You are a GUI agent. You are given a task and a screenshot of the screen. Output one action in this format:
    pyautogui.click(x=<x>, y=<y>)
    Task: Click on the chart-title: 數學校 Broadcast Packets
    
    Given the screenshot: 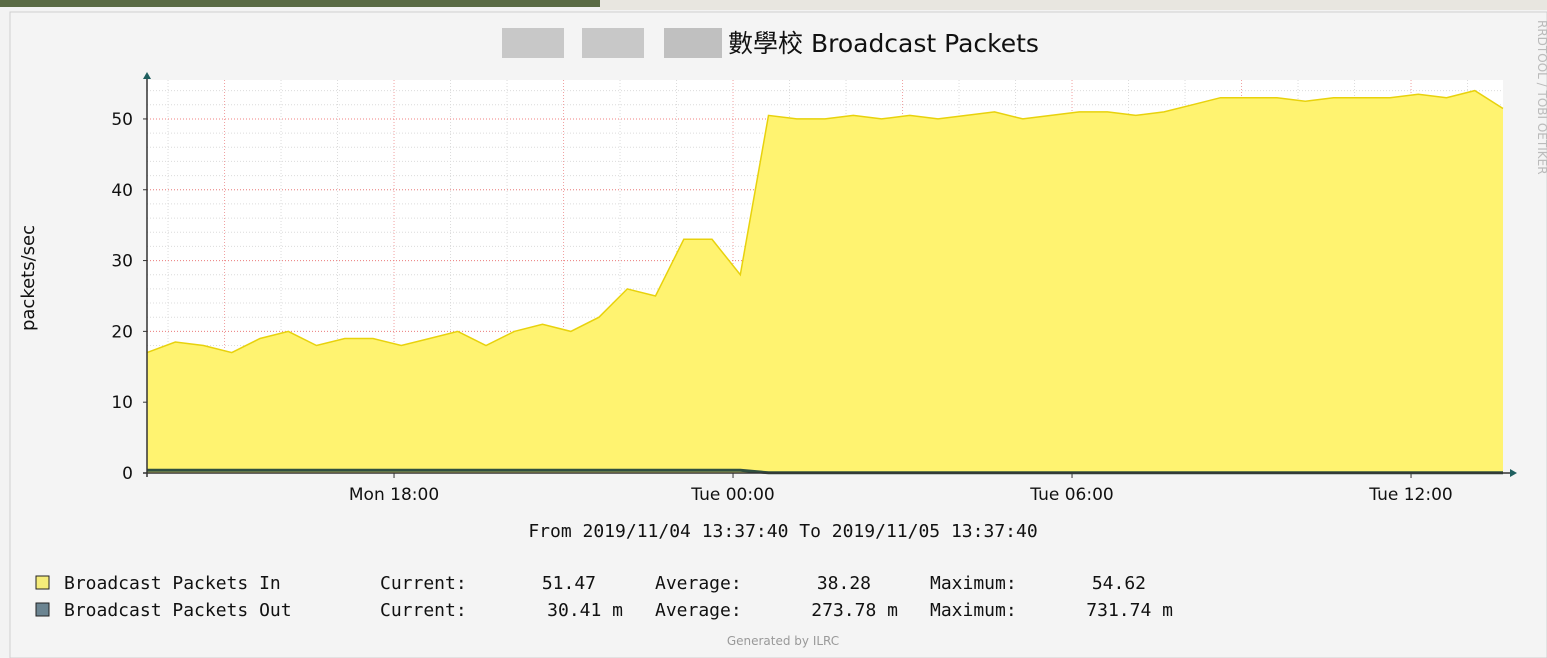 What is the action you would take?
    pyautogui.click(x=883, y=43)
    